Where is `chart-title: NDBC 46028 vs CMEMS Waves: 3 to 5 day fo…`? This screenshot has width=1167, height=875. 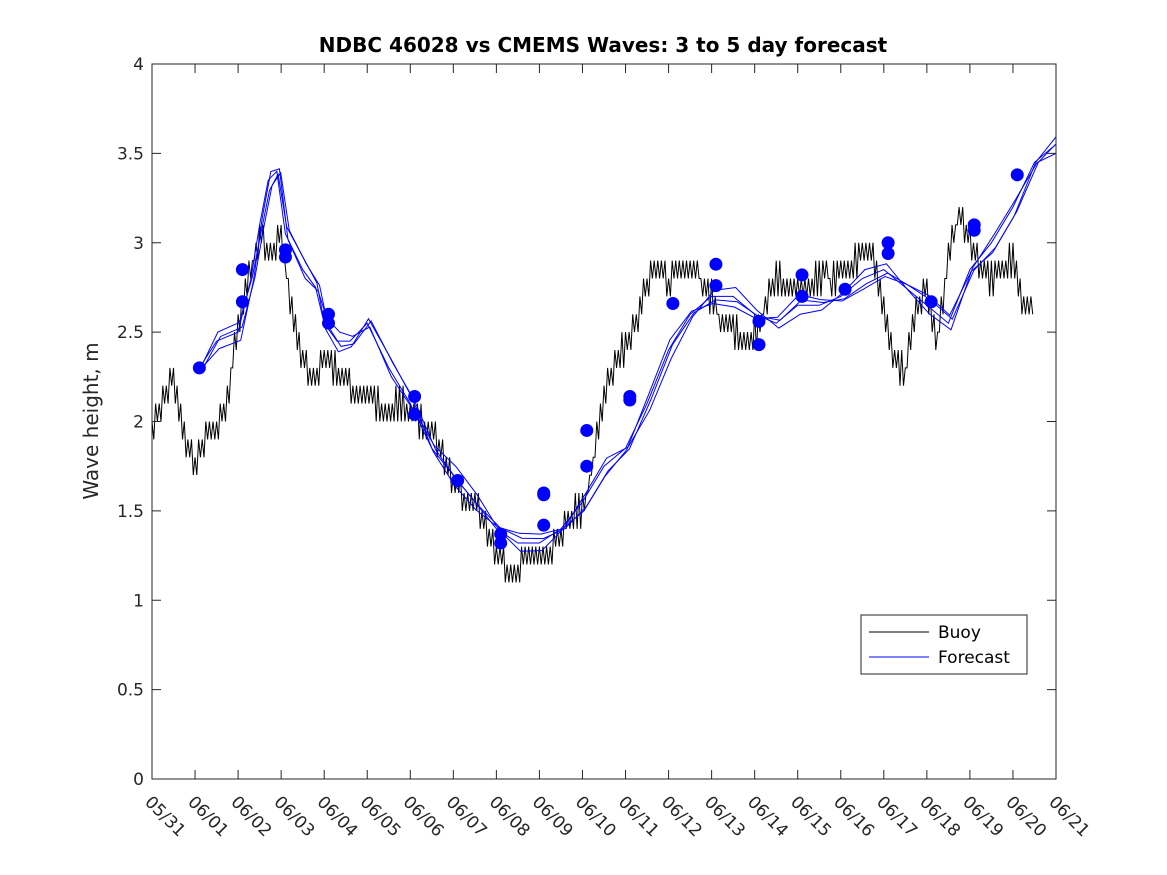
chart-title: NDBC 46028 vs CMEMS Waves: 3 to 5 day fo… is located at coordinates (603, 45).